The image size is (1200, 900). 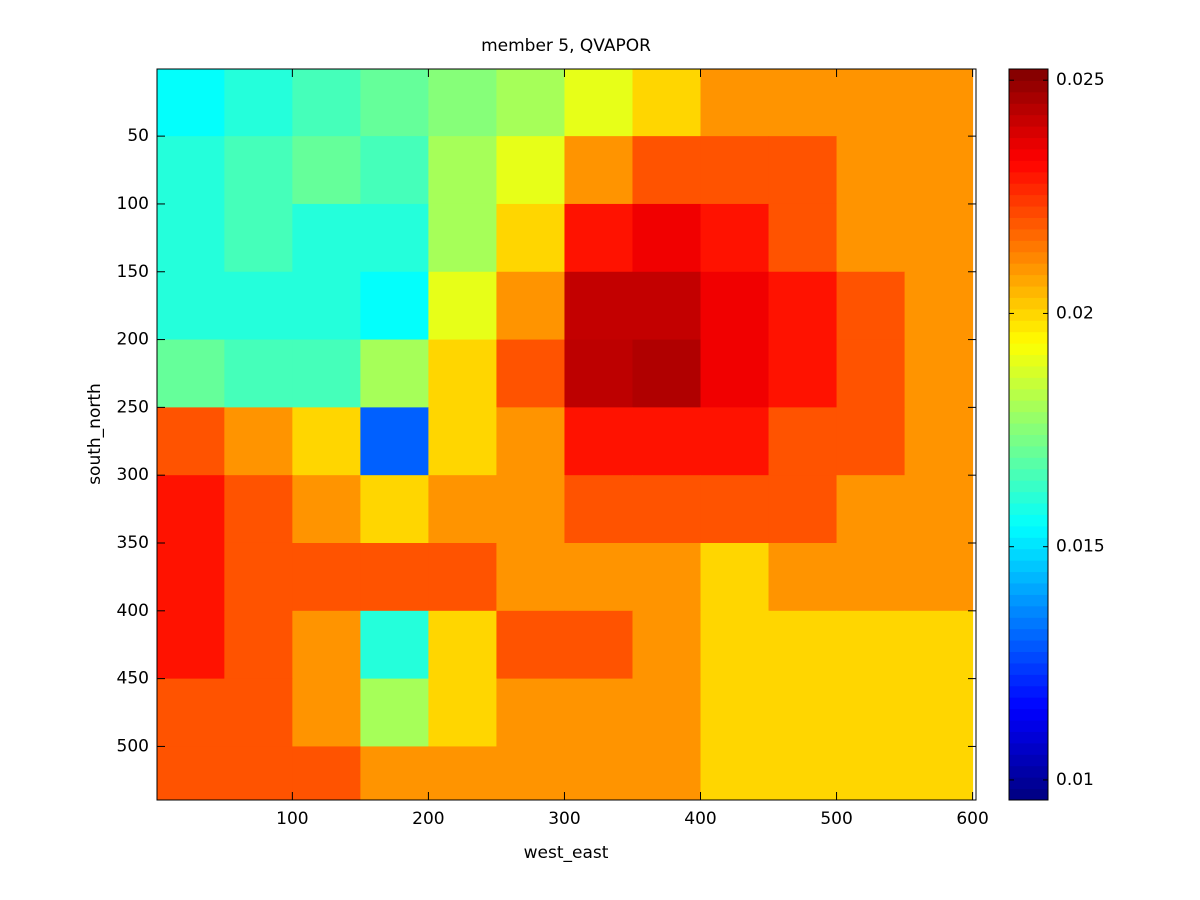 I want to click on colorbar-frame, so click(x=1028, y=434).